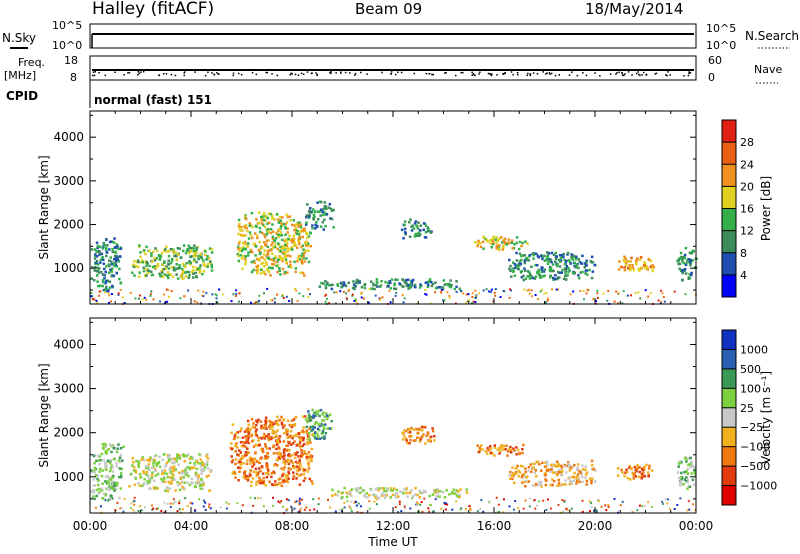 The height and width of the screenshot is (554, 800). I want to click on nsearch-label: N.Search, so click(772, 36).